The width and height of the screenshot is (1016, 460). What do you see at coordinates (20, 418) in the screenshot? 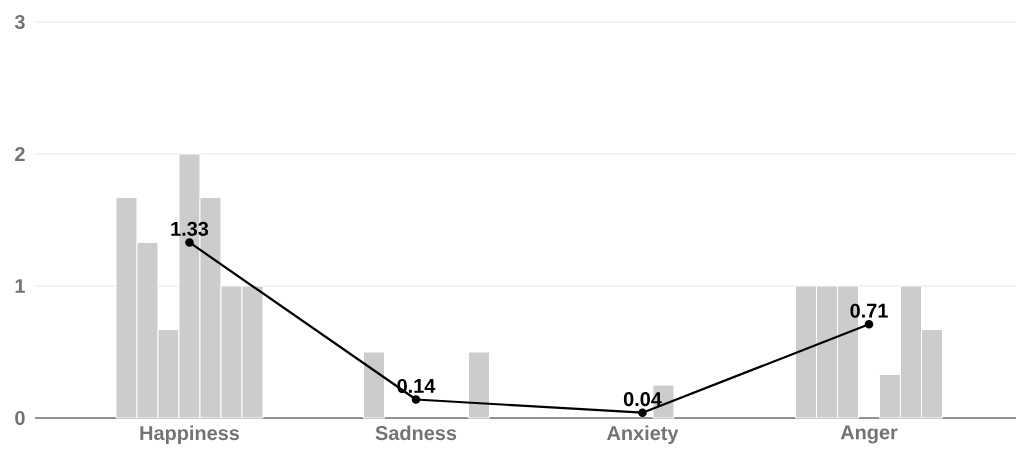
I see `y-tick-label: 0` at bounding box center [20, 418].